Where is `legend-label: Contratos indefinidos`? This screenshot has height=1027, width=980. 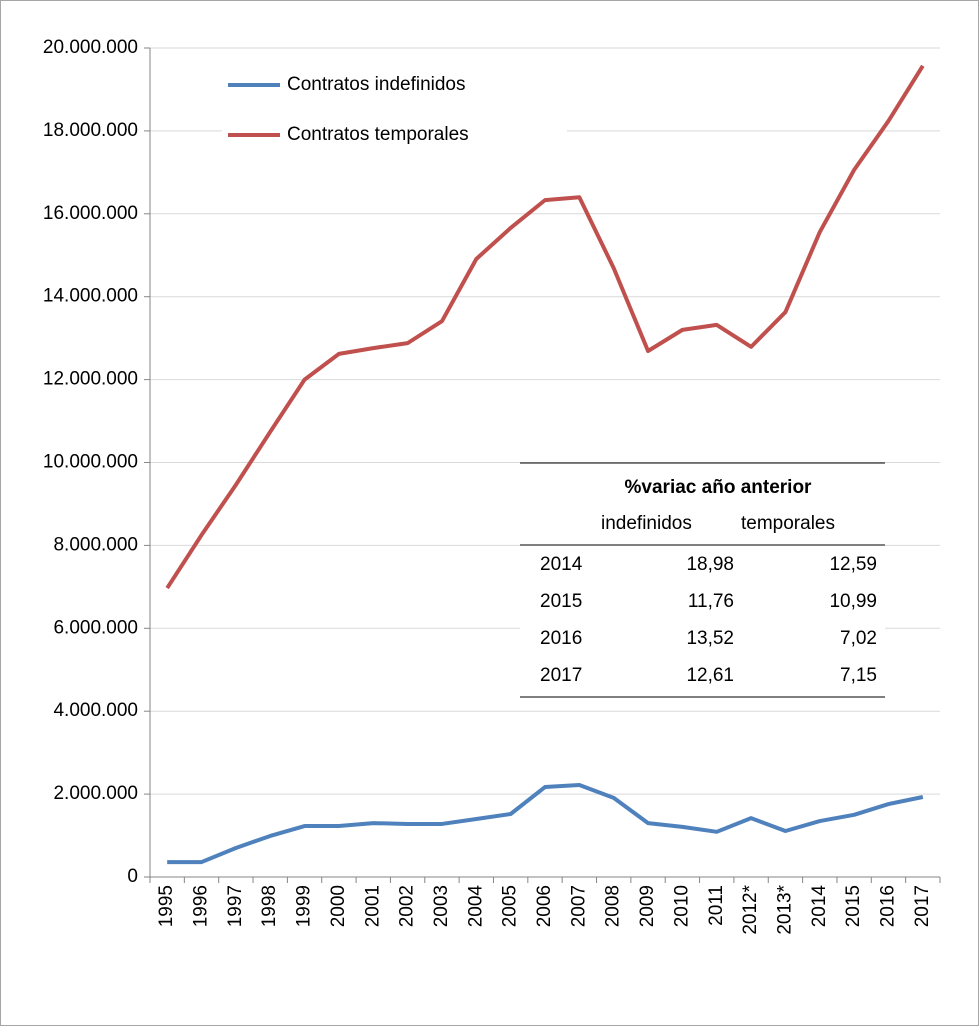 legend-label: Contratos indefinidos is located at coordinates (376, 84).